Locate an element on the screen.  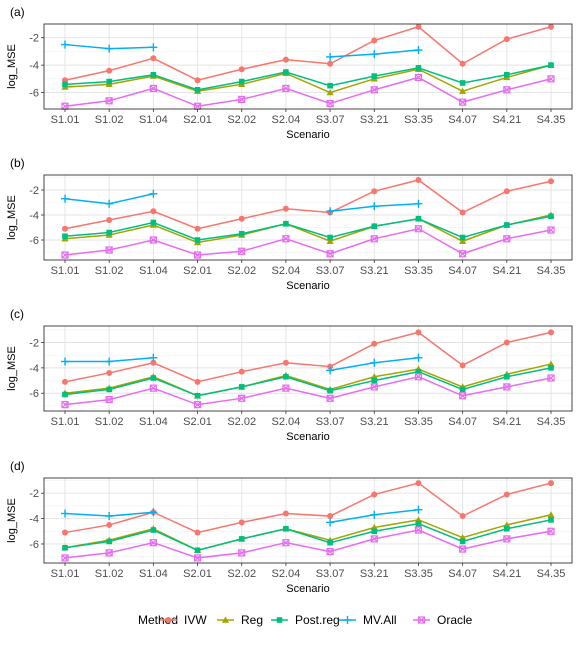
x-tick-label: S2.02 is located at coordinates (241, 120).